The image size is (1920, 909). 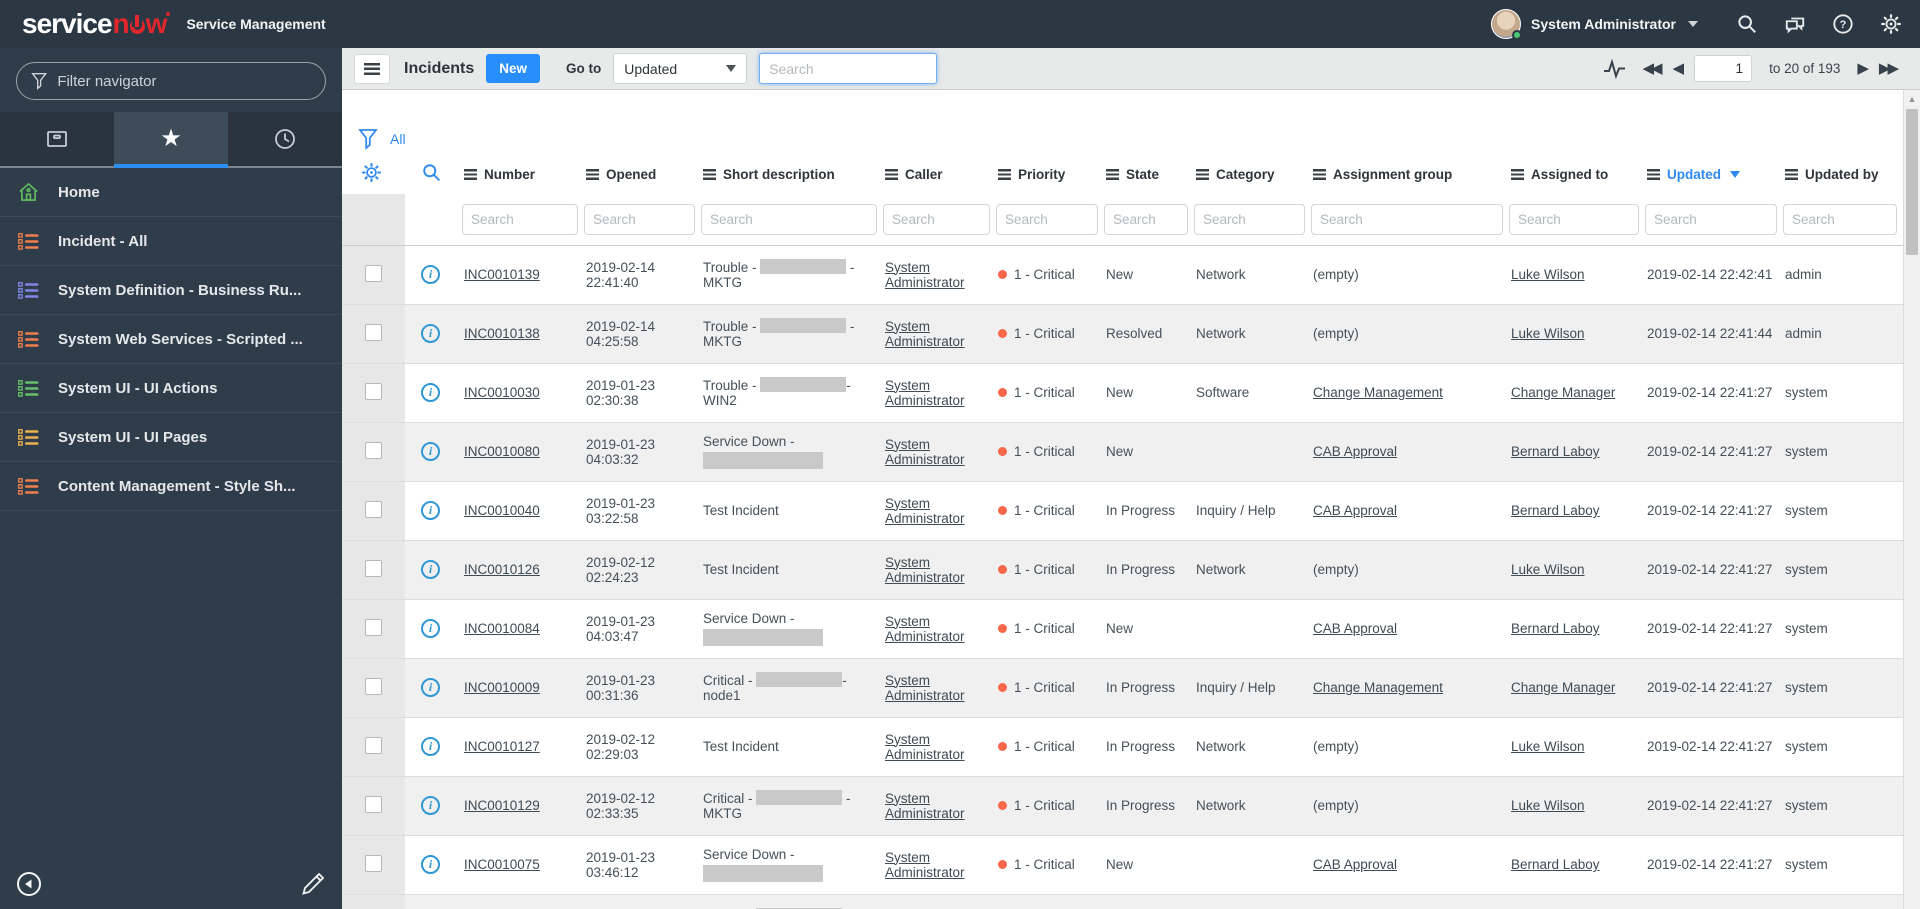 What do you see at coordinates (184, 81) in the screenshot?
I see `filter-navigator-input` at bounding box center [184, 81].